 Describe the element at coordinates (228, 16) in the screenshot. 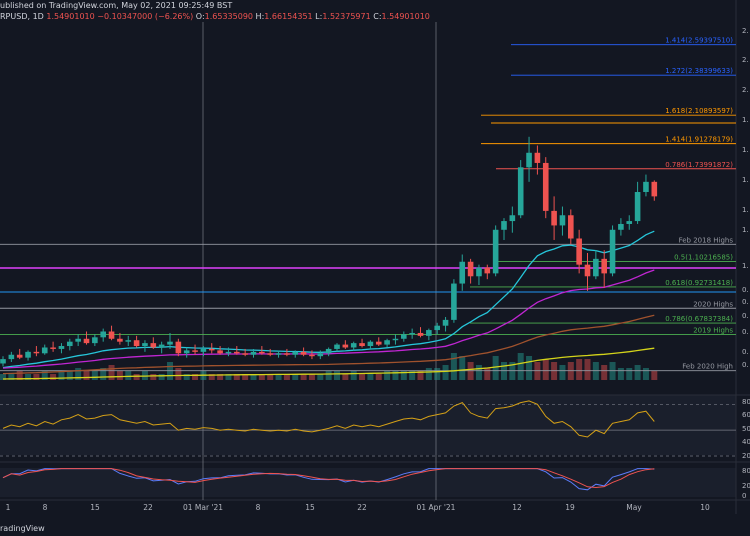

I see `open-value: 1.65335090` at that location.